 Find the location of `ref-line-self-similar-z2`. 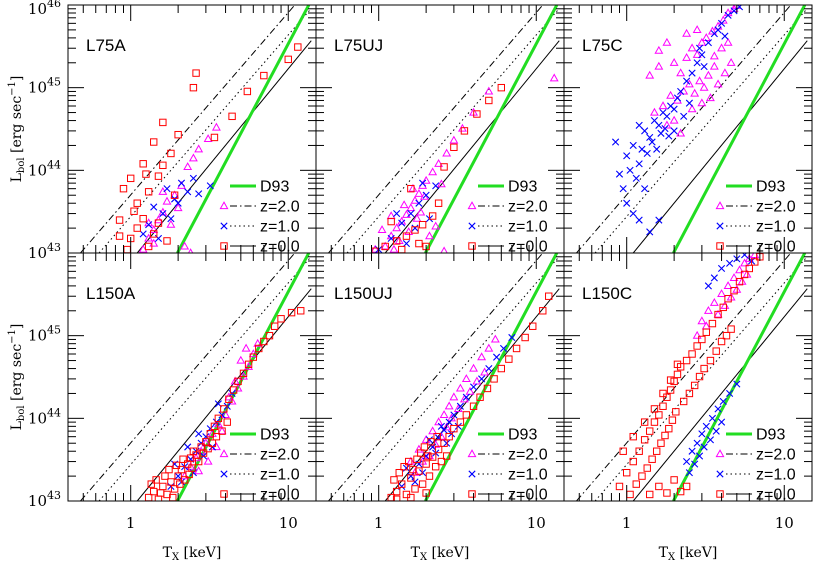

ref-line-self-similar-z2 is located at coordinates (188, 129).